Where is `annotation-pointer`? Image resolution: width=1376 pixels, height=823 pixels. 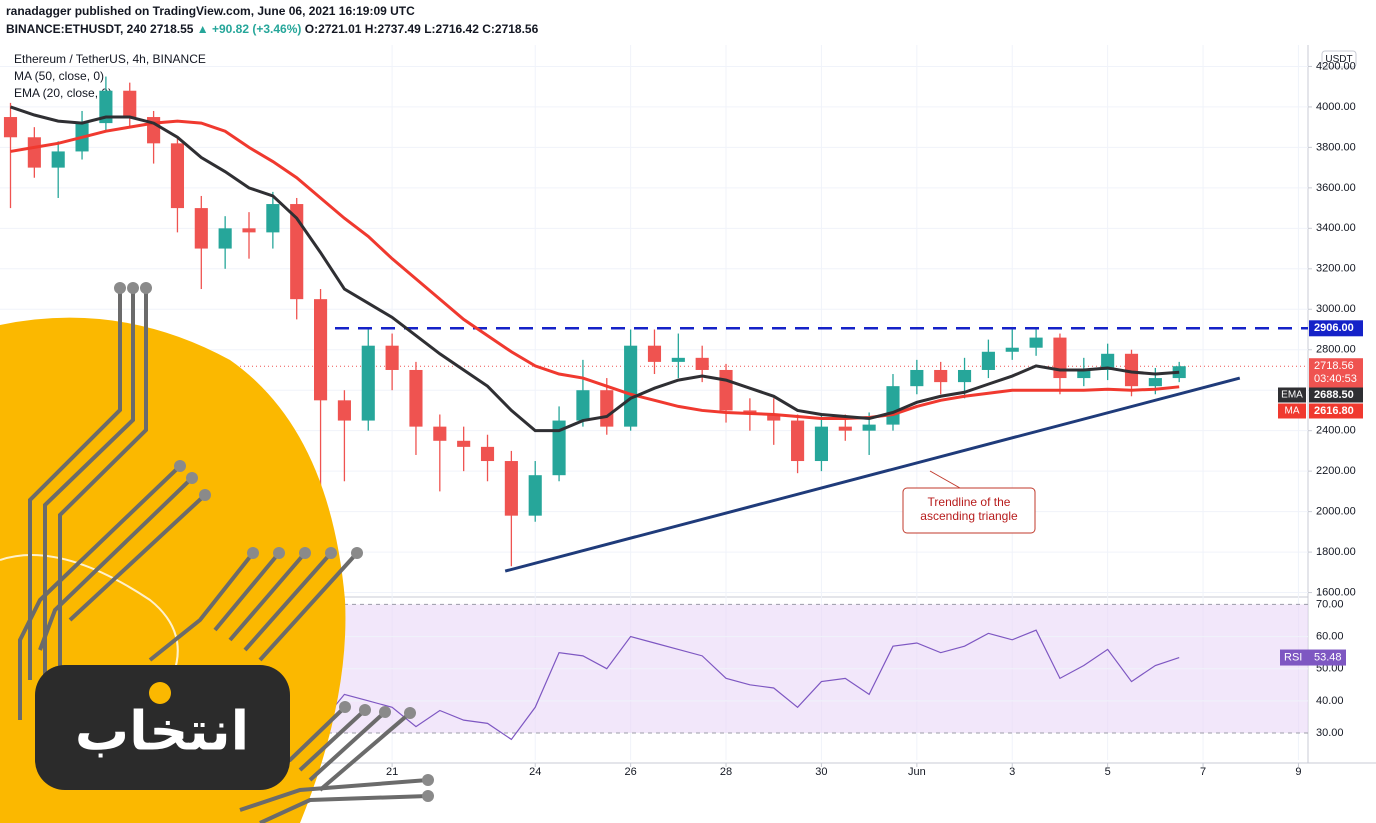 annotation-pointer is located at coordinates (945, 479).